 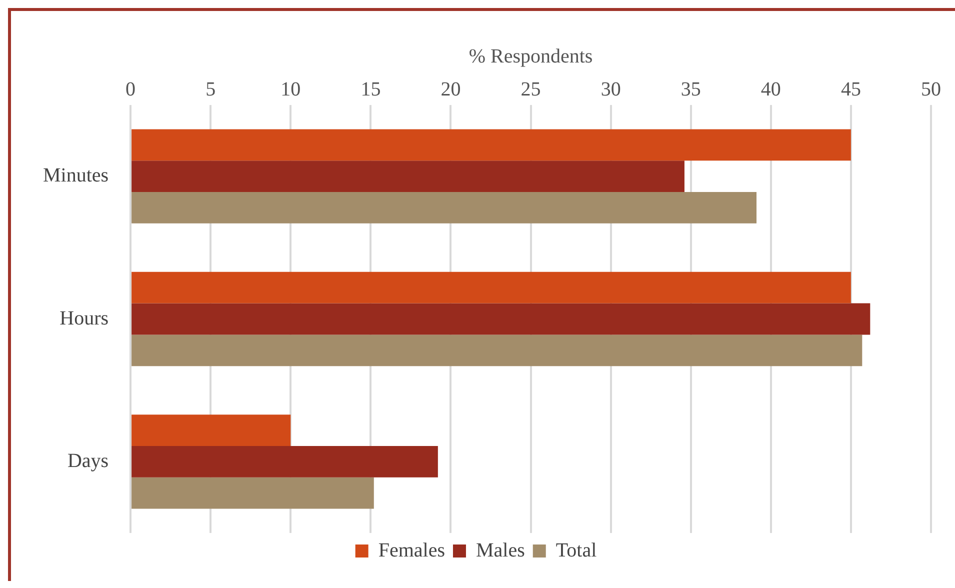 I want to click on x-tick-label: 15, so click(x=370, y=89).